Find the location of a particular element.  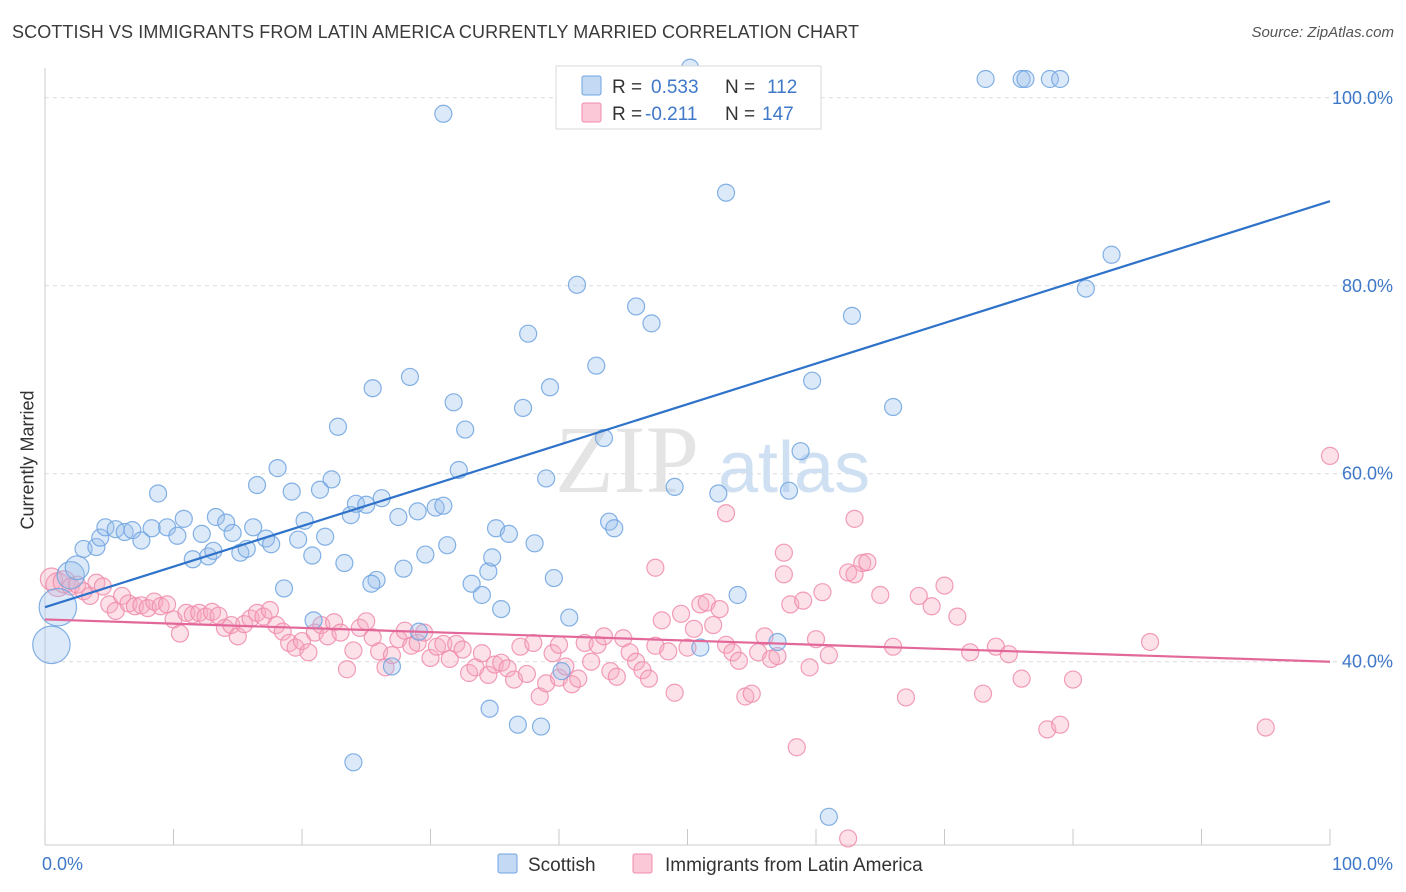

bottom-legend: Scottish Immigrants from Latin America is located at coordinates (710, 864).